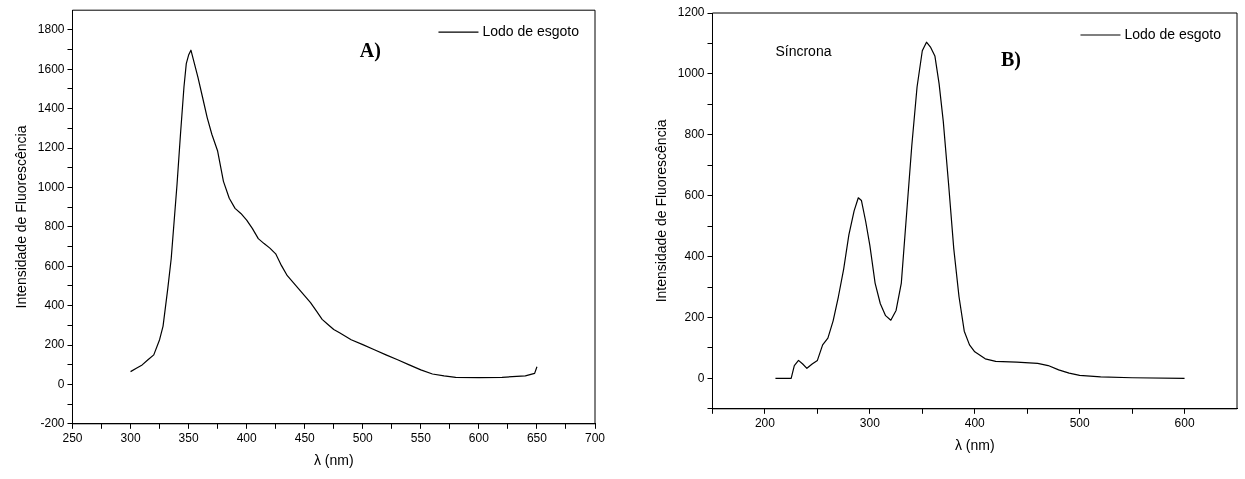 The image size is (1245, 479). What do you see at coordinates (51, 29) in the screenshot?
I see `y-tick-label: 1800` at bounding box center [51, 29].